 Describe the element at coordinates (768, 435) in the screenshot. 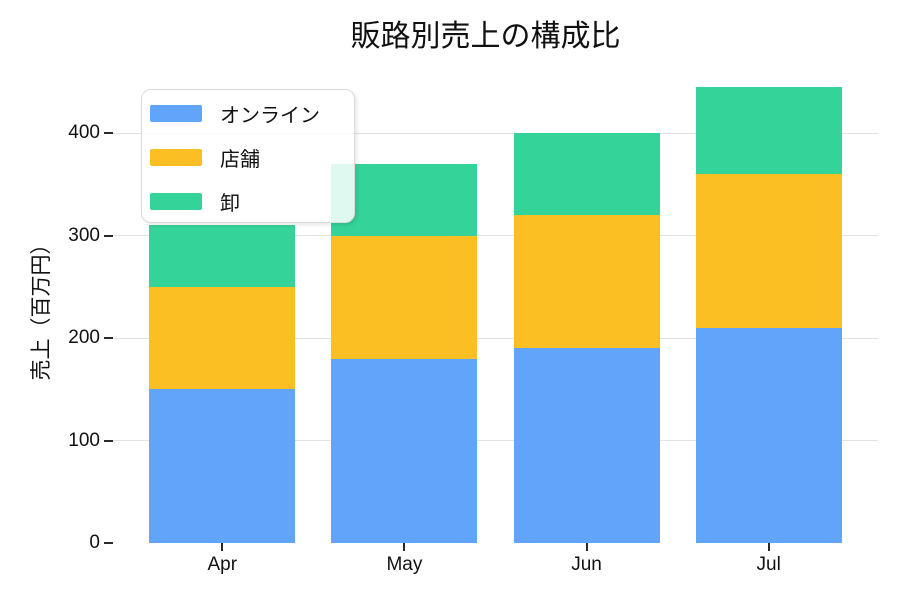

I see `bar-segment-Jul-オンライン` at that location.